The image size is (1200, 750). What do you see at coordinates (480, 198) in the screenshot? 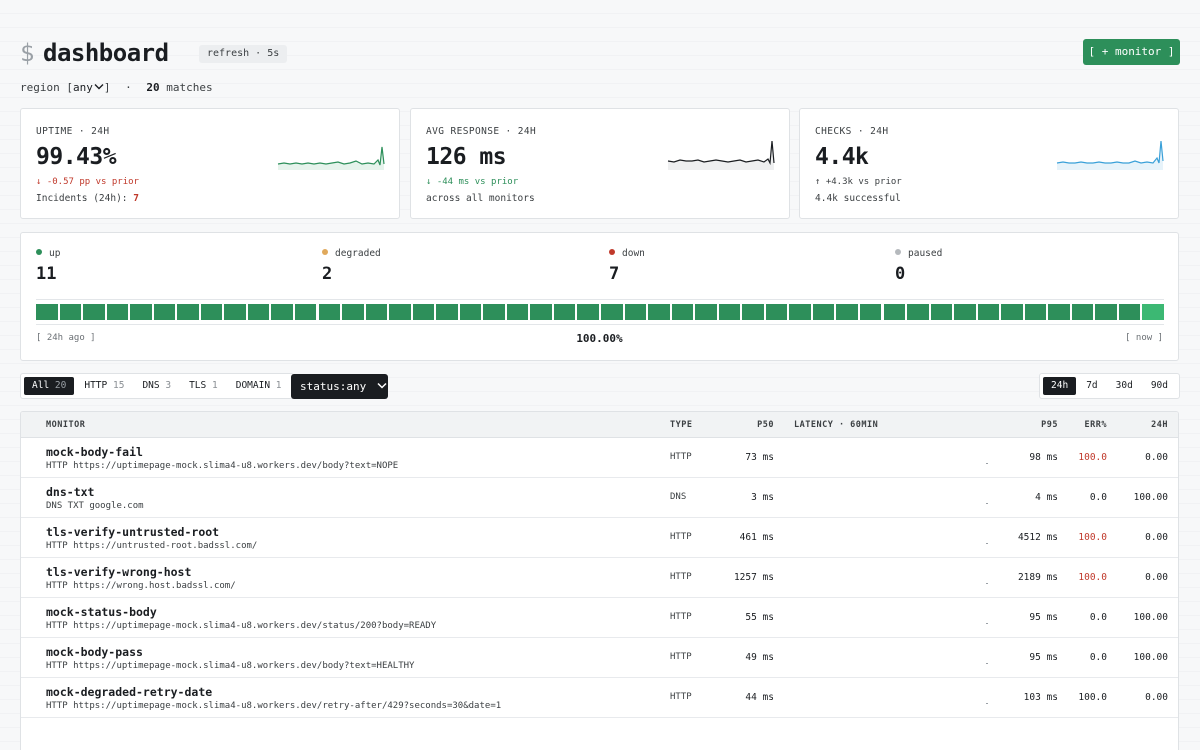
I see `card-sub: across all monitors` at bounding box center [480, 198].